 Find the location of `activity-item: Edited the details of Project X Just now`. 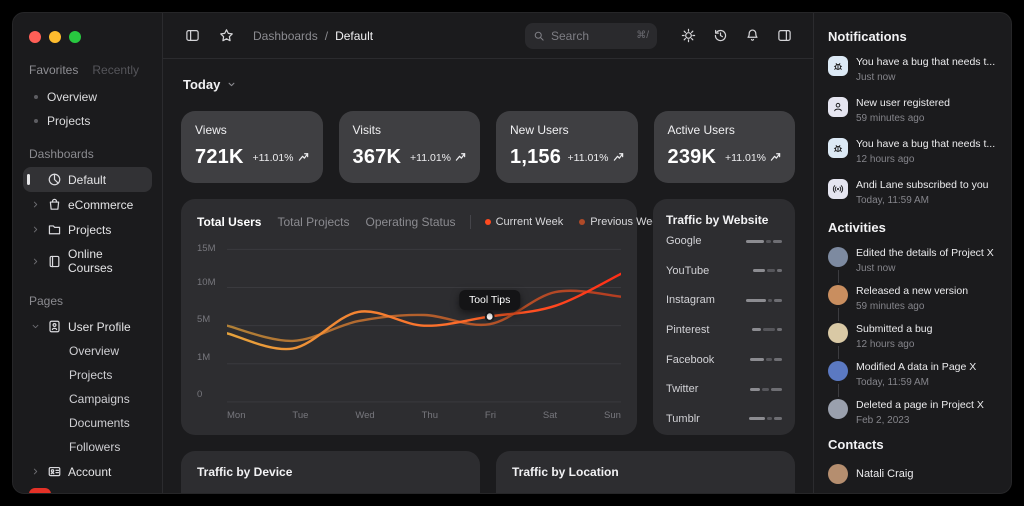

activity-item: Edited the details of Project X Just now is located at coordinates (912, 265).